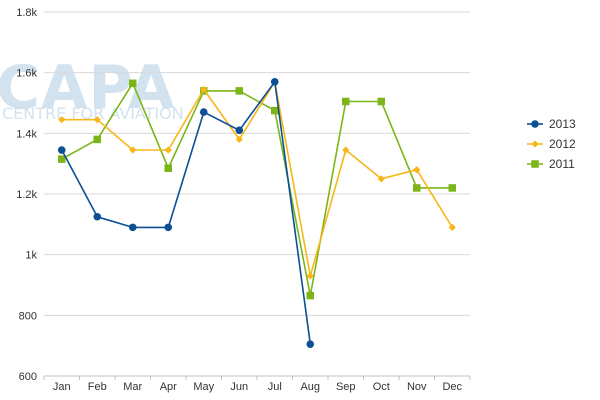  What do you see at coordinates (133, 83) in the screenshot?
I see `data-point-2011-mar` at bounding box center [133, 83].